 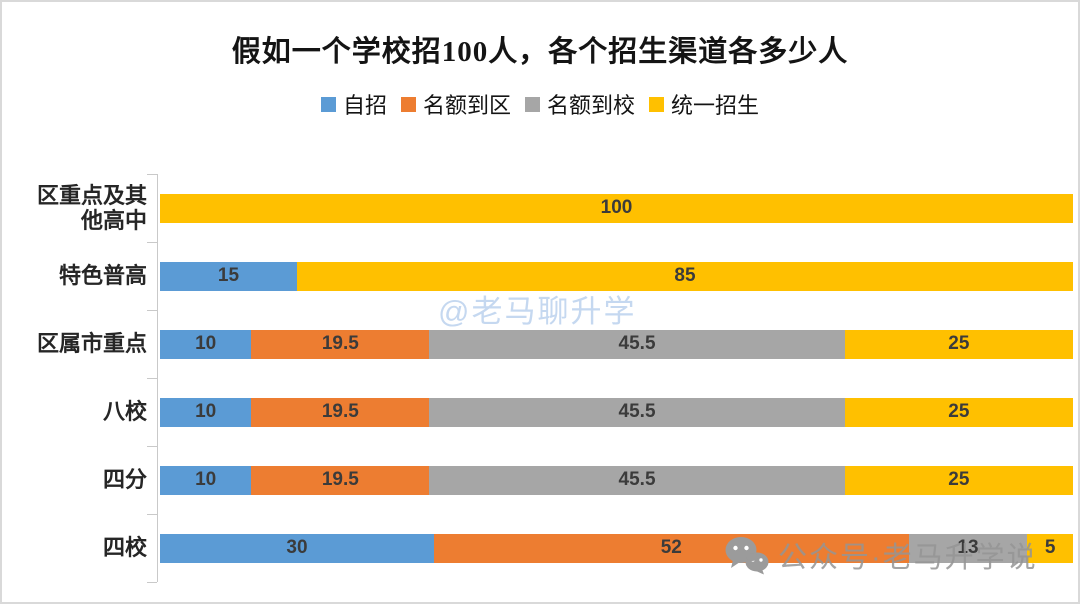 I want to click on wechat-icon, so click(x=747, y=555).